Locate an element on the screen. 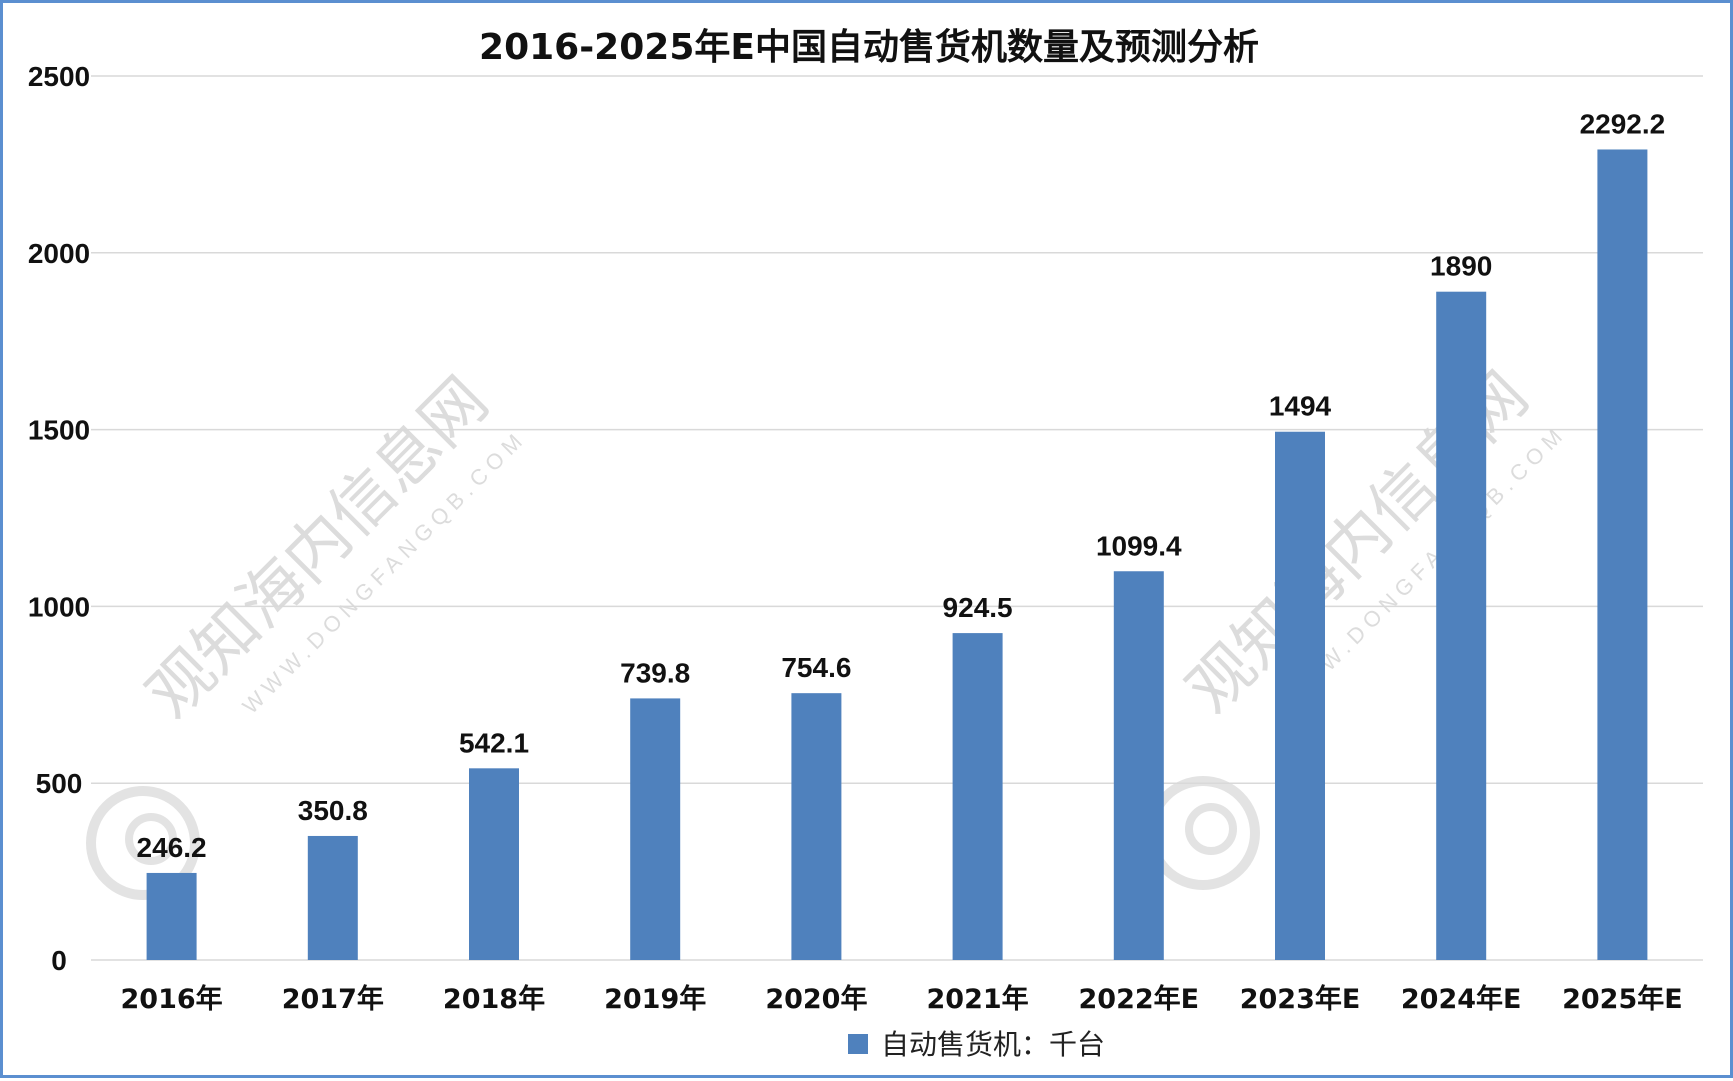 This screenshot has width=1733, height=1081. y-tick-label: 500 is located at coordinates (59, 783).